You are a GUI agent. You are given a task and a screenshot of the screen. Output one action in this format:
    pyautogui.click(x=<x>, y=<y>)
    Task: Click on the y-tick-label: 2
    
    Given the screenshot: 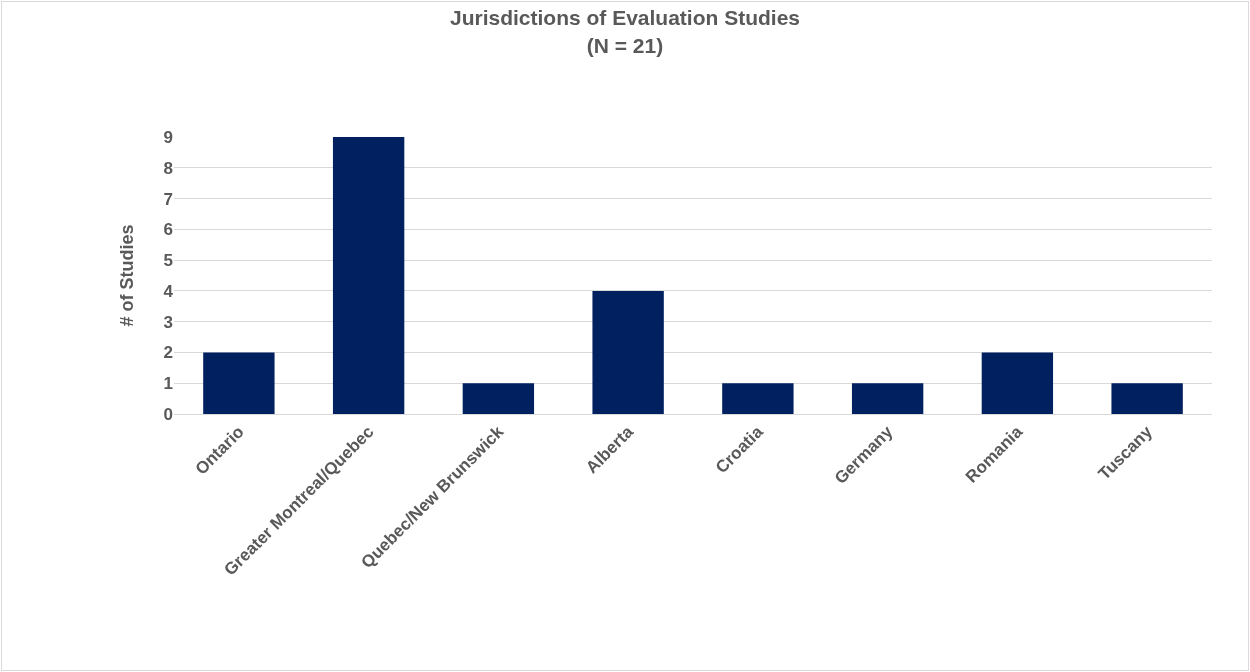 What is the action you would take?
    pyautogui.click(x=168, y=353)
    